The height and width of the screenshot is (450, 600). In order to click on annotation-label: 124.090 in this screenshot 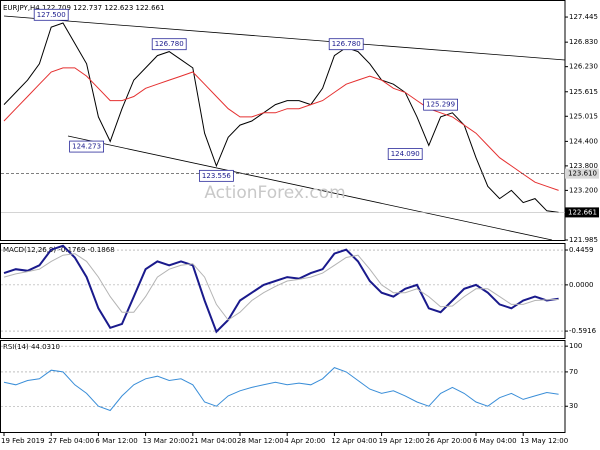, I will do `click(405, 154)`.